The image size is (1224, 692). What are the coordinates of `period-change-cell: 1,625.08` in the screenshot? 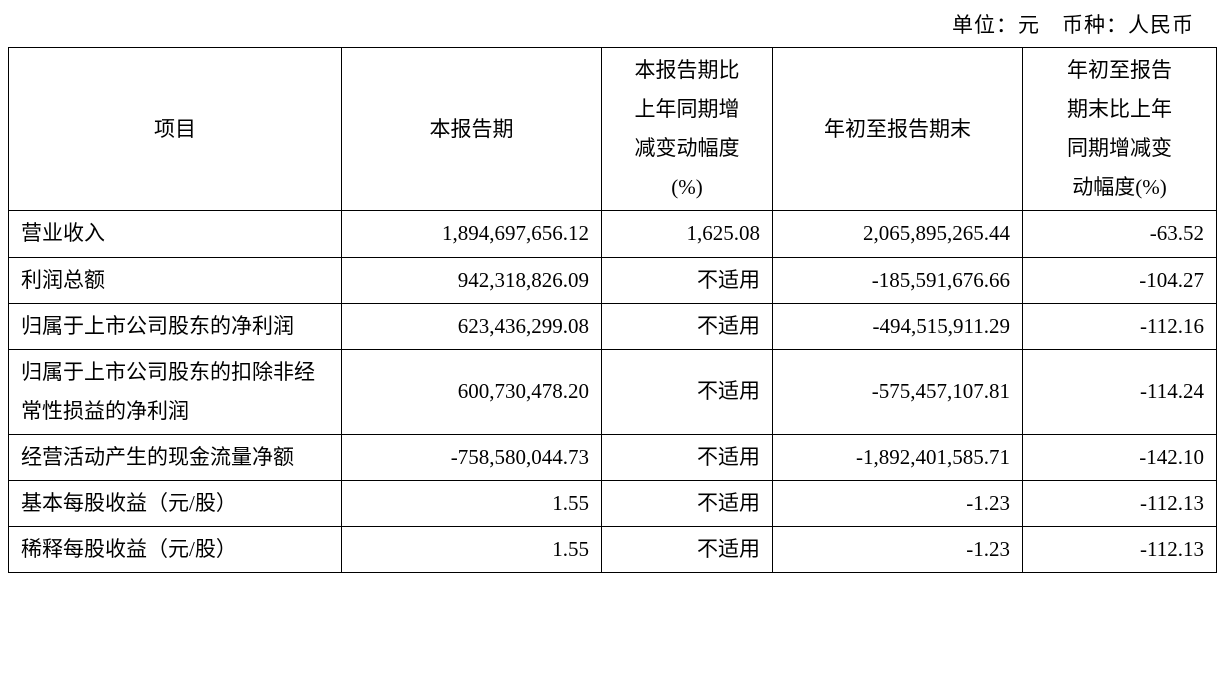 It's located at (687, 234).